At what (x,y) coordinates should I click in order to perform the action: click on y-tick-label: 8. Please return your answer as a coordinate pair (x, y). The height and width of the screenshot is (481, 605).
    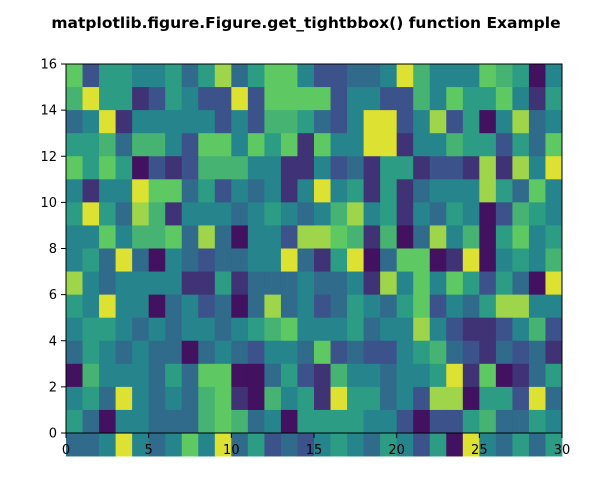
    Looking at the image, I should click on (53, 249).